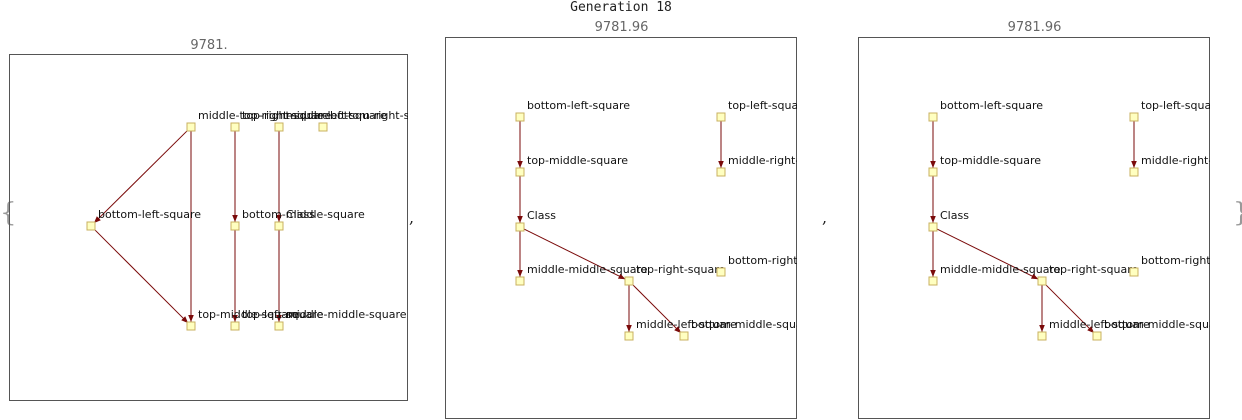 This screenshot has height=420, width=1242. Describe the element at coordinates (141, 276) in the screenshot. I see `edge-n5-n8` at that location.